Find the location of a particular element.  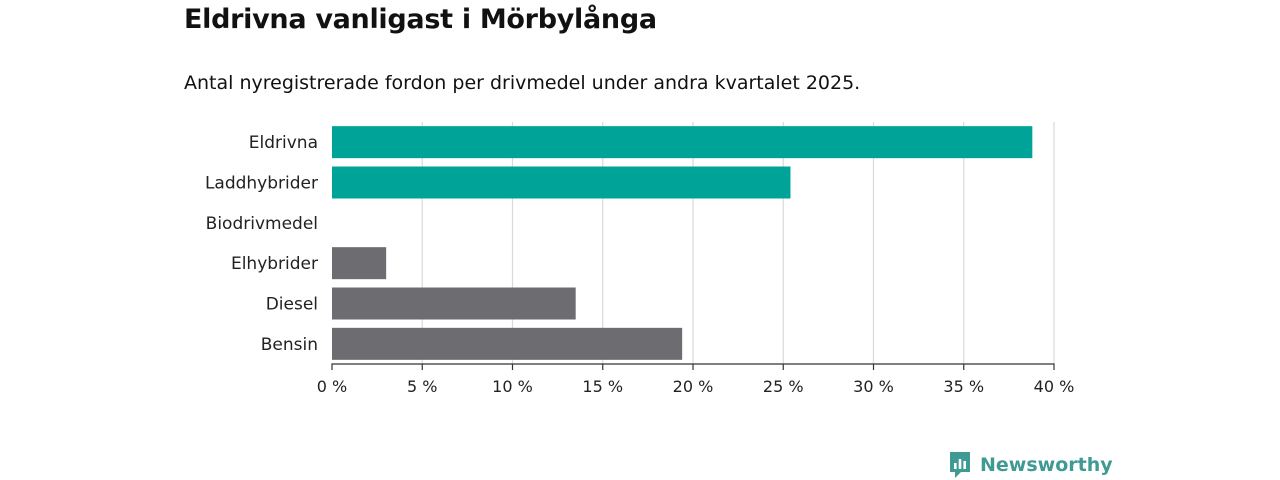

brand-name: Newsworthy is located at coordinates (1046, 465).